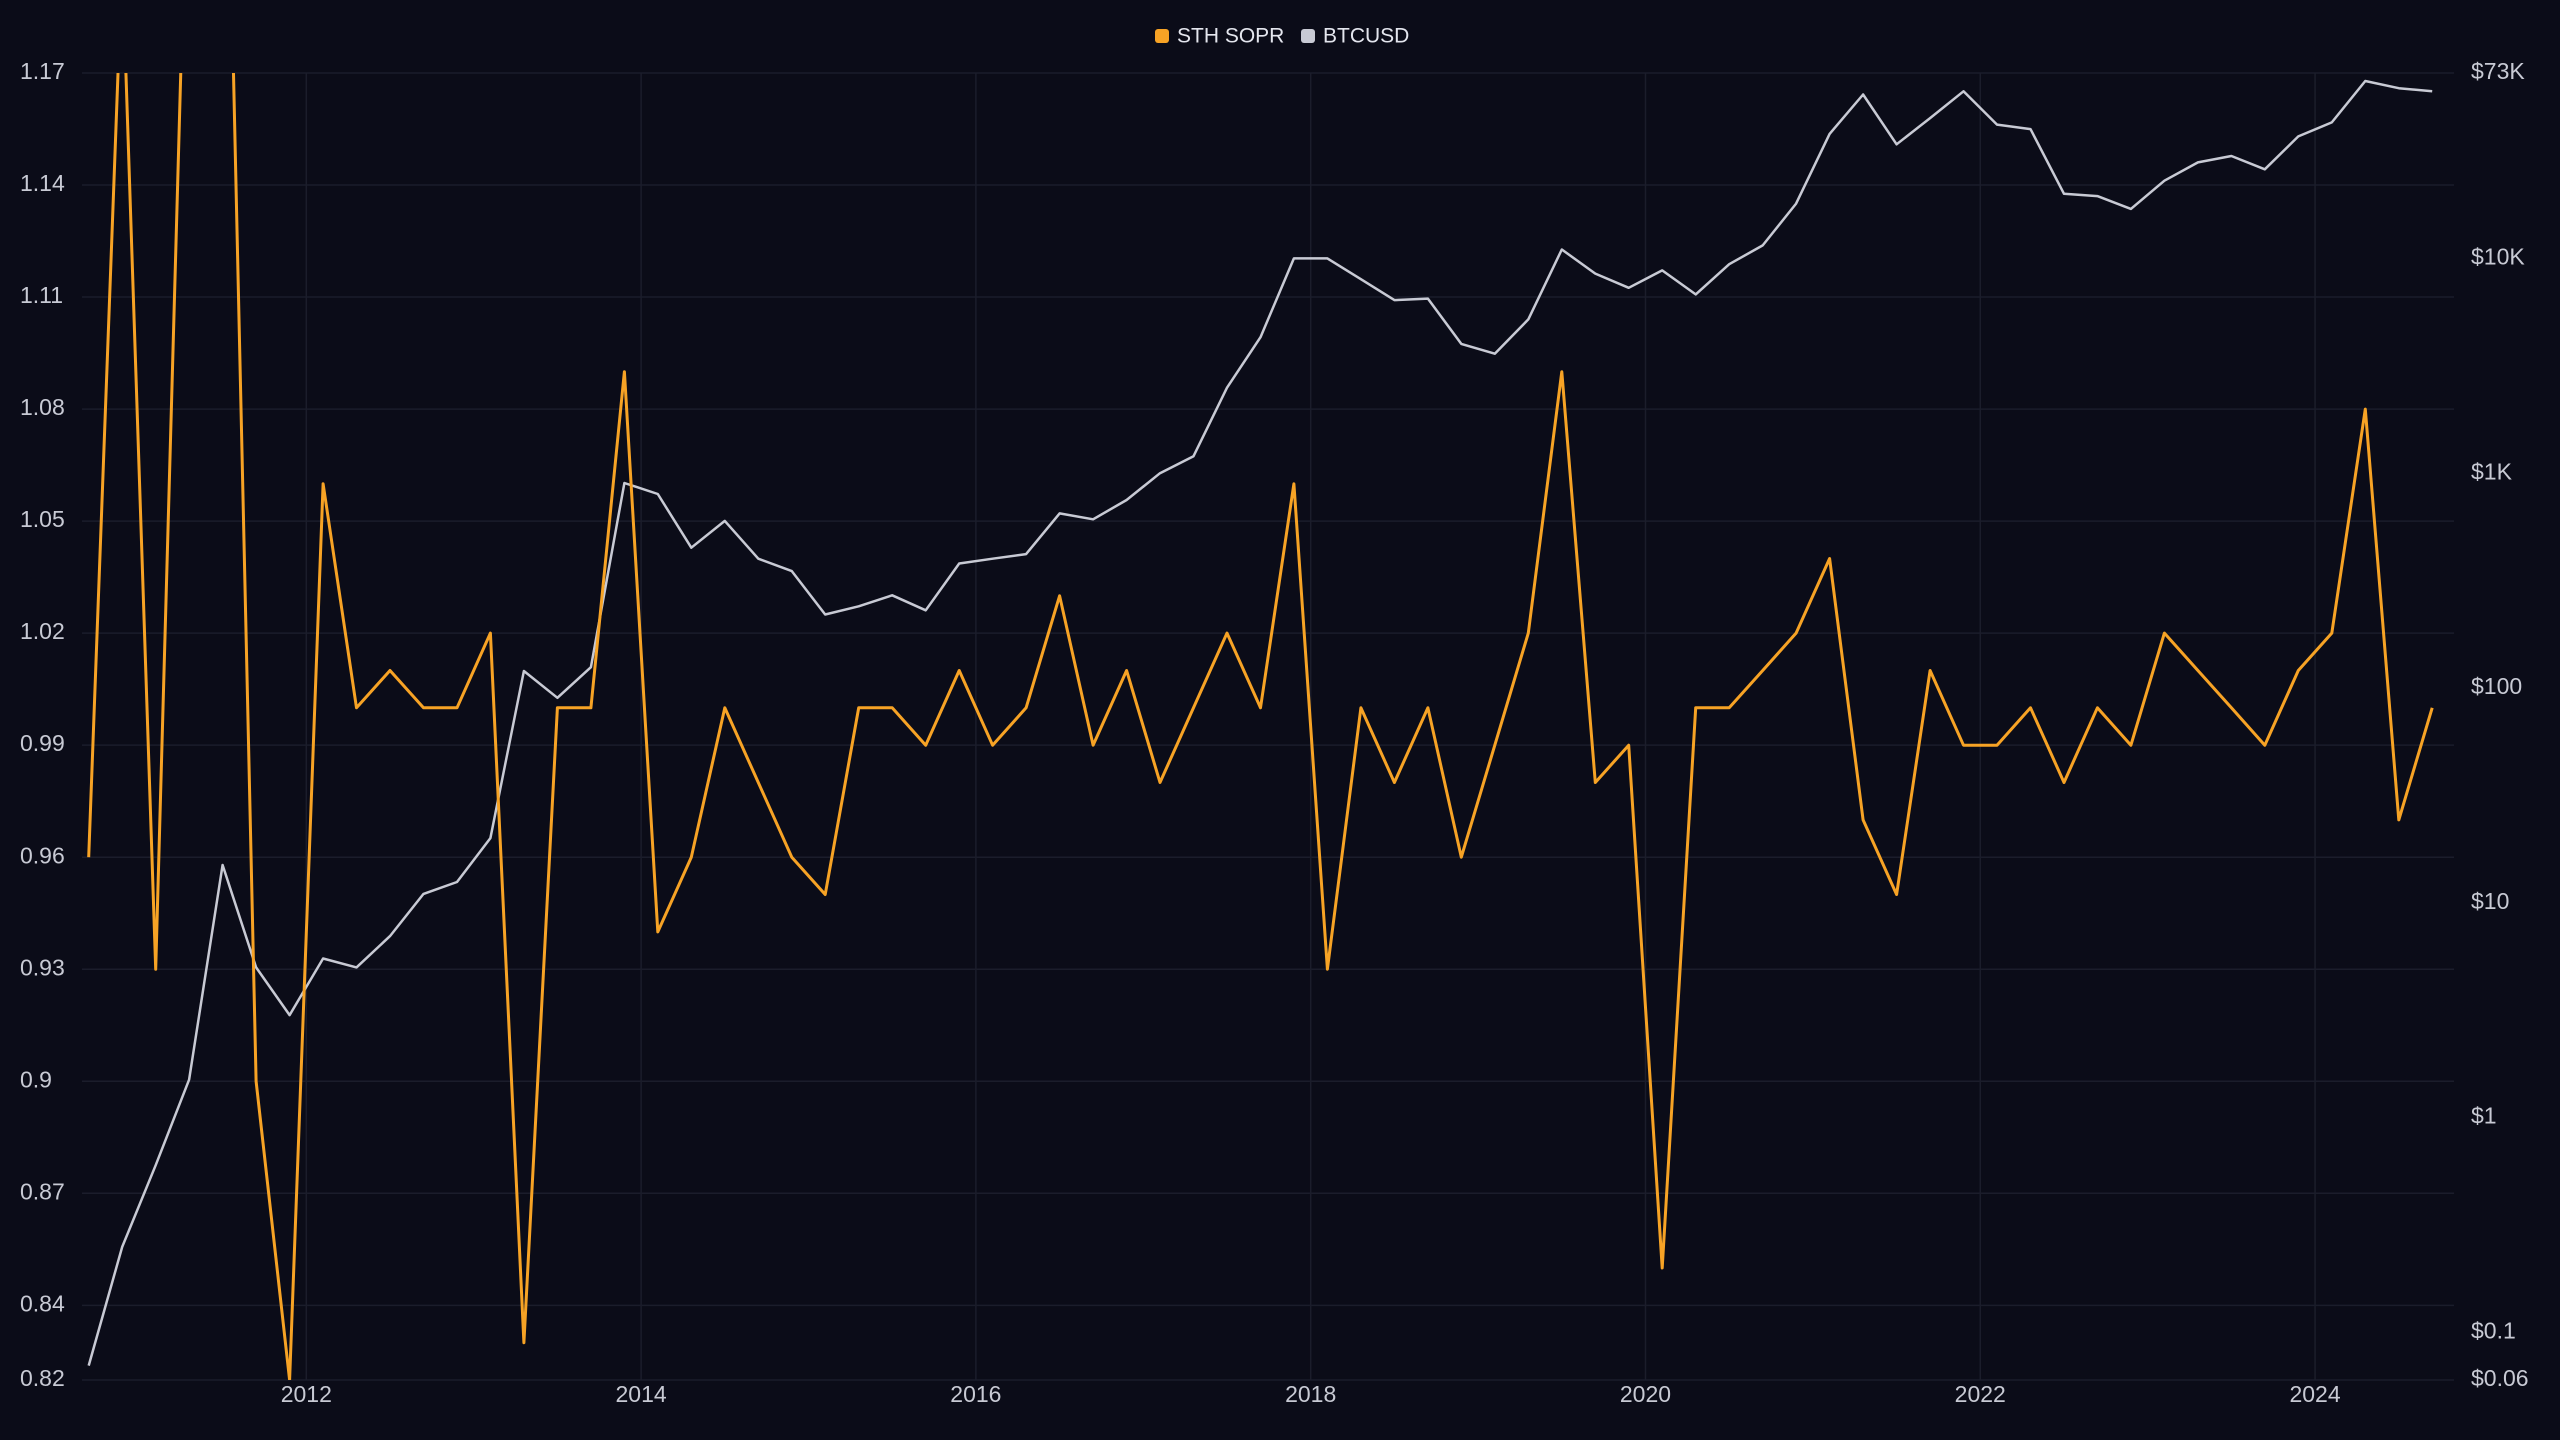  I want to click on y2-tick-label: $10, so click(2490, 901).